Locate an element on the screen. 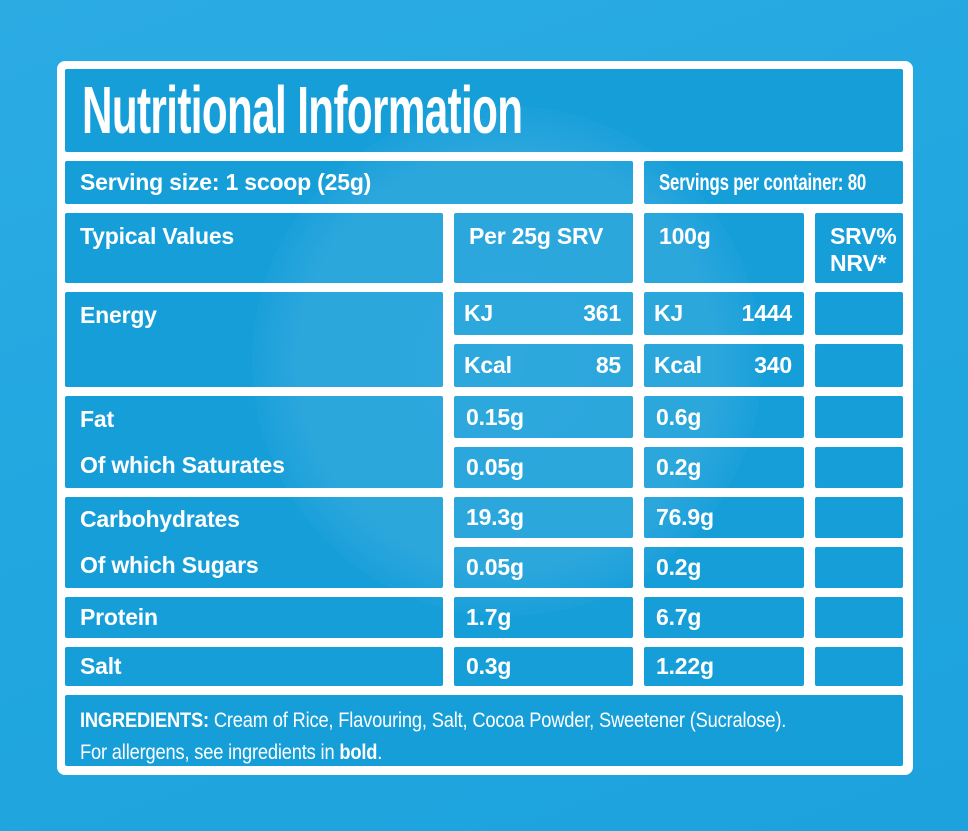 The image size is (968, 831). energy-kj-srv-cell: KJ 361 is located at coordinates (543, 313).